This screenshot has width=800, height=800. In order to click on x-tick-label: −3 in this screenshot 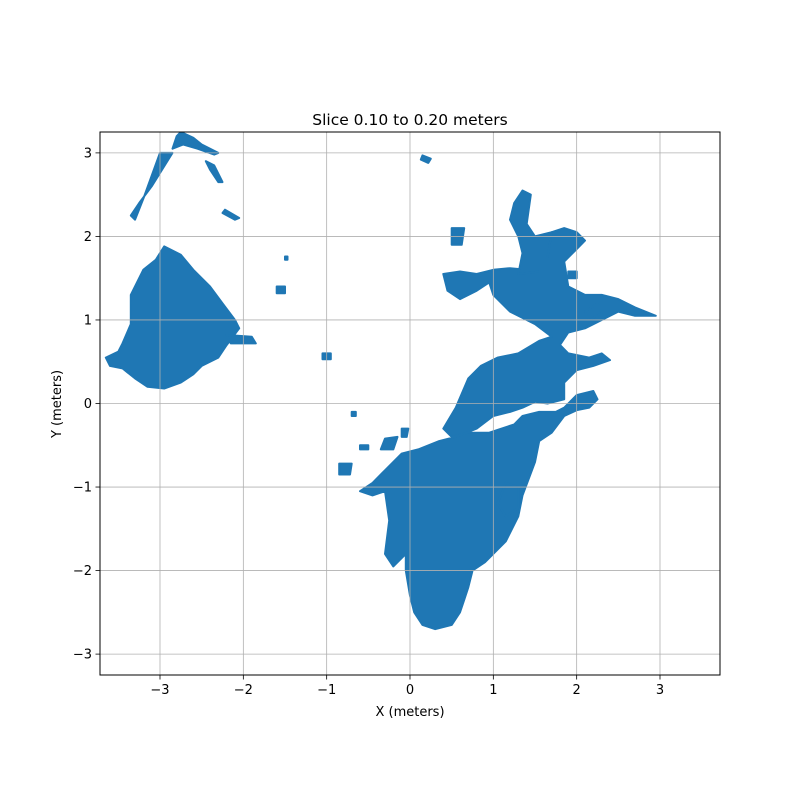, I will do `click(159, 690)`.